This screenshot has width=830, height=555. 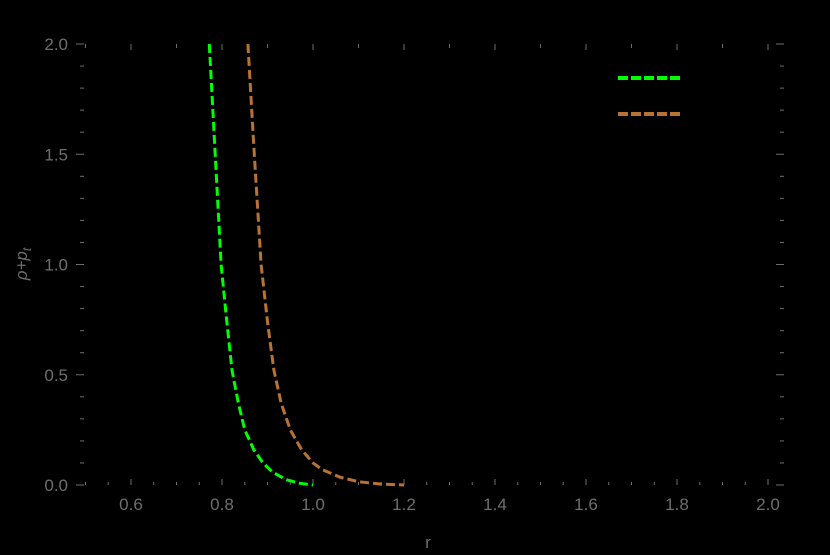 What do you see at coordinates (131, 504) in the screenshot?
I see `x-tick-label: 0.6` at bounding box center [131, 504].